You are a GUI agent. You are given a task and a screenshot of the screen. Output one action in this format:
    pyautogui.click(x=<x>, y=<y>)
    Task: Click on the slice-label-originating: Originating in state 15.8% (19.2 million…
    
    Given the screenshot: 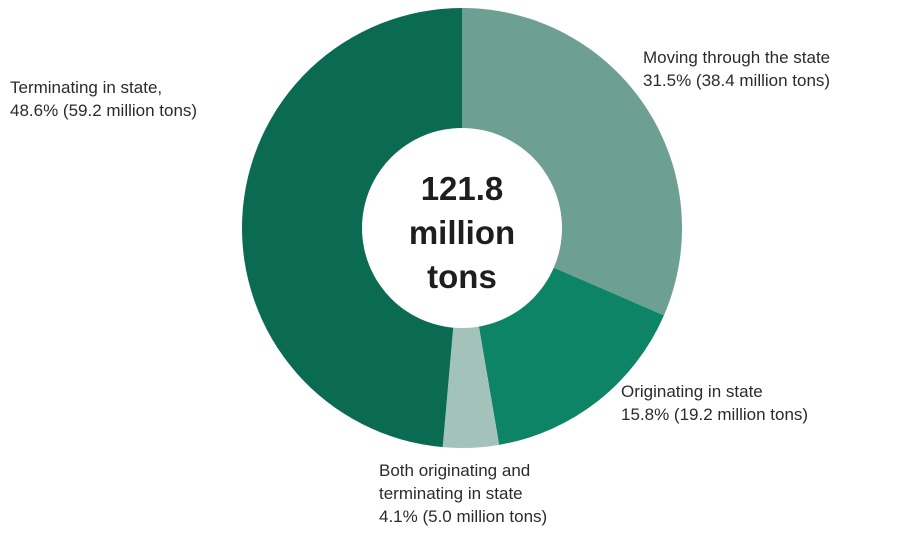 What is the action you would take?
    pyautogui.click(x=714, y=403)
    